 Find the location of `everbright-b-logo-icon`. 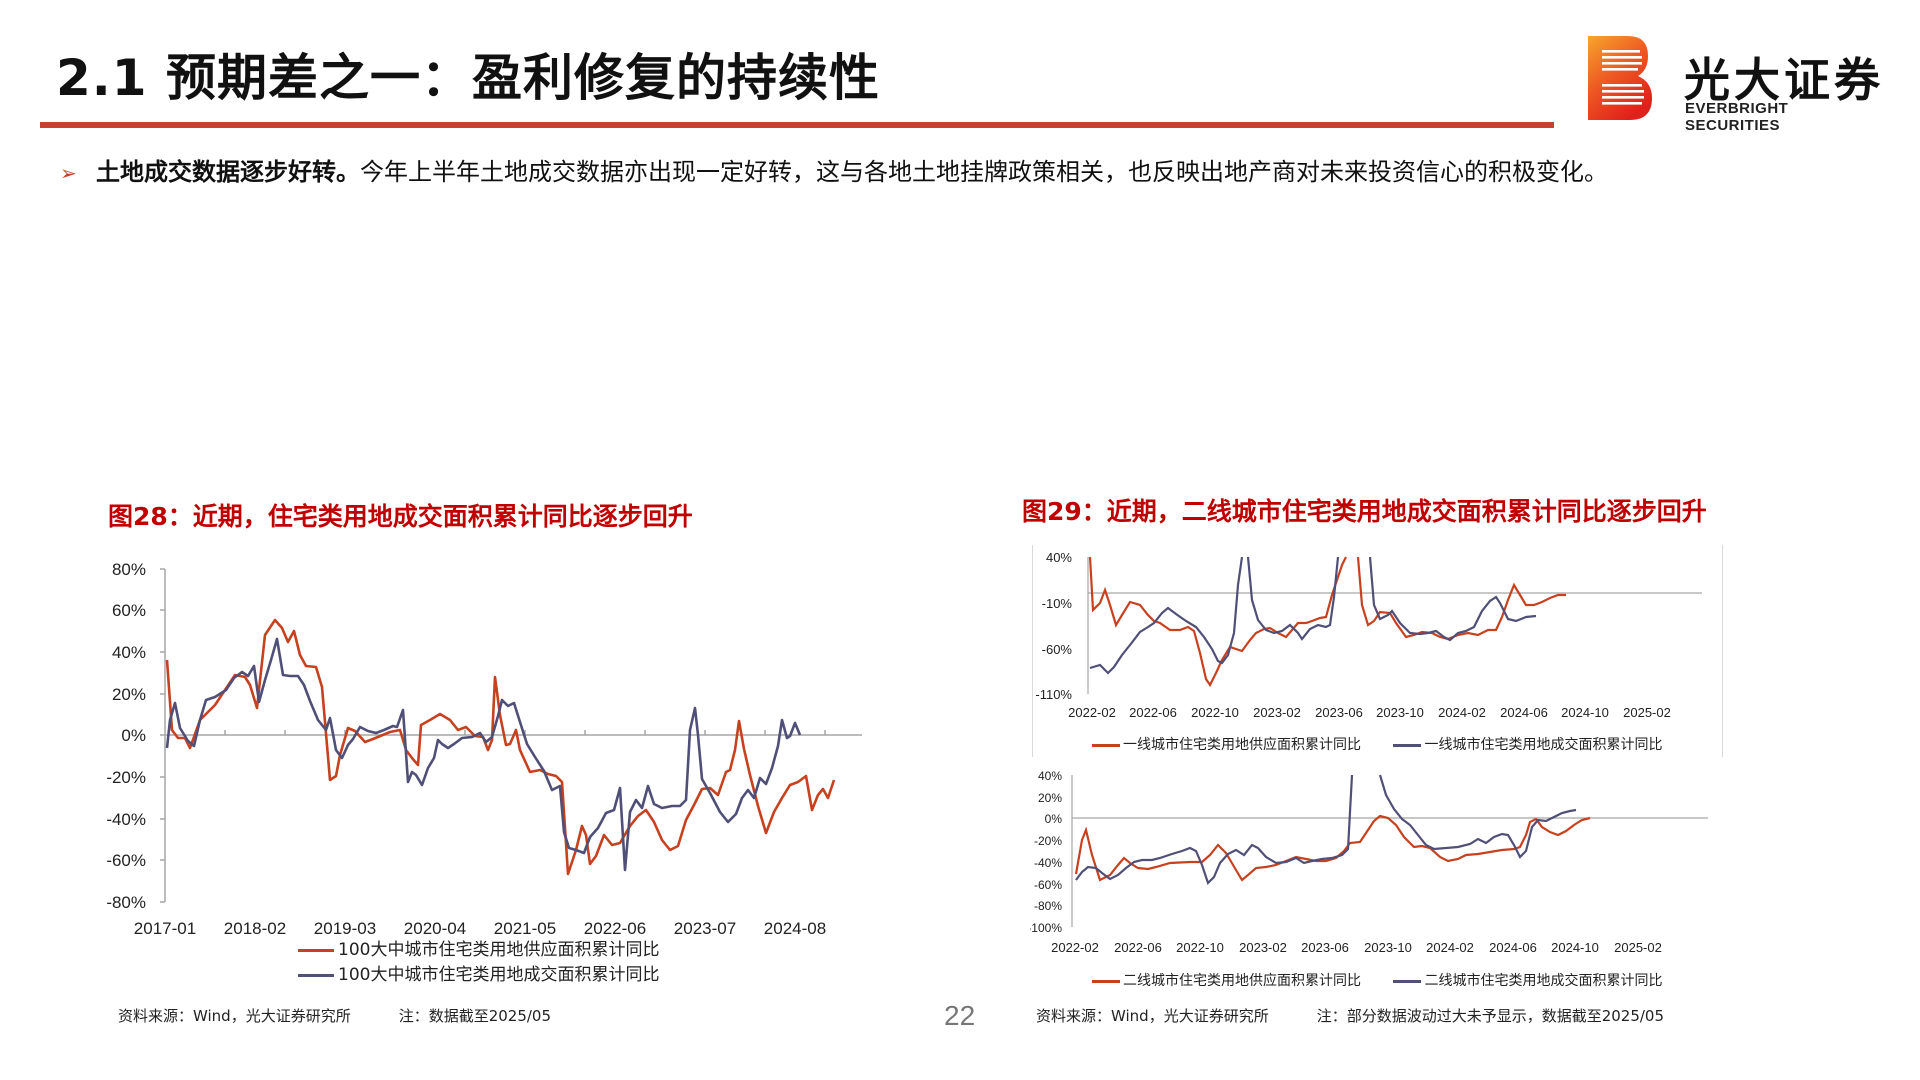

everbright-b-logo-icon is located at coordinates (1620, 78).